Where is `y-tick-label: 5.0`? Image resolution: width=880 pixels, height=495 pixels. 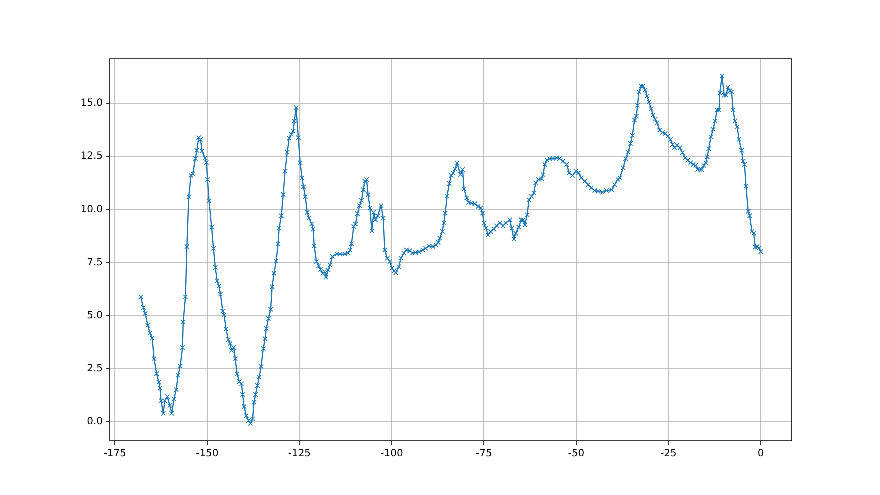 y-tick-label: 5.0 is located at coordinates (95, 316).